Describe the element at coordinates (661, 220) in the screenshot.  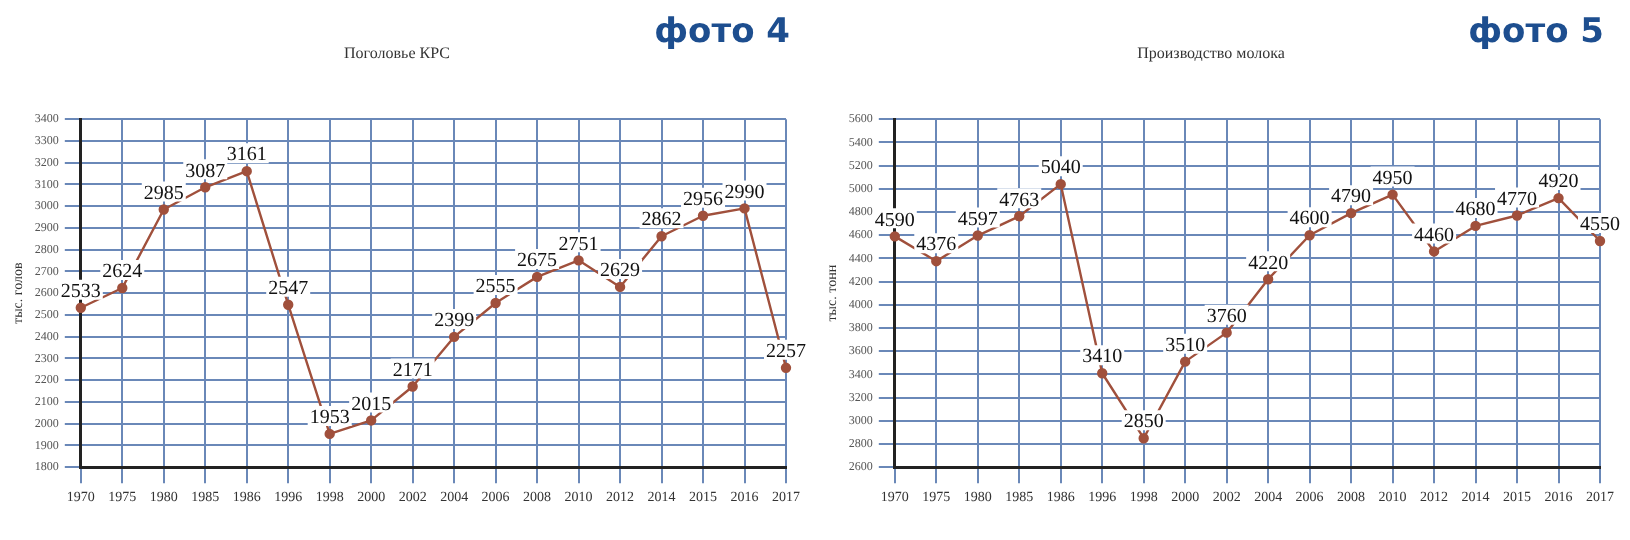
I see `data-label: 2862` at that location.